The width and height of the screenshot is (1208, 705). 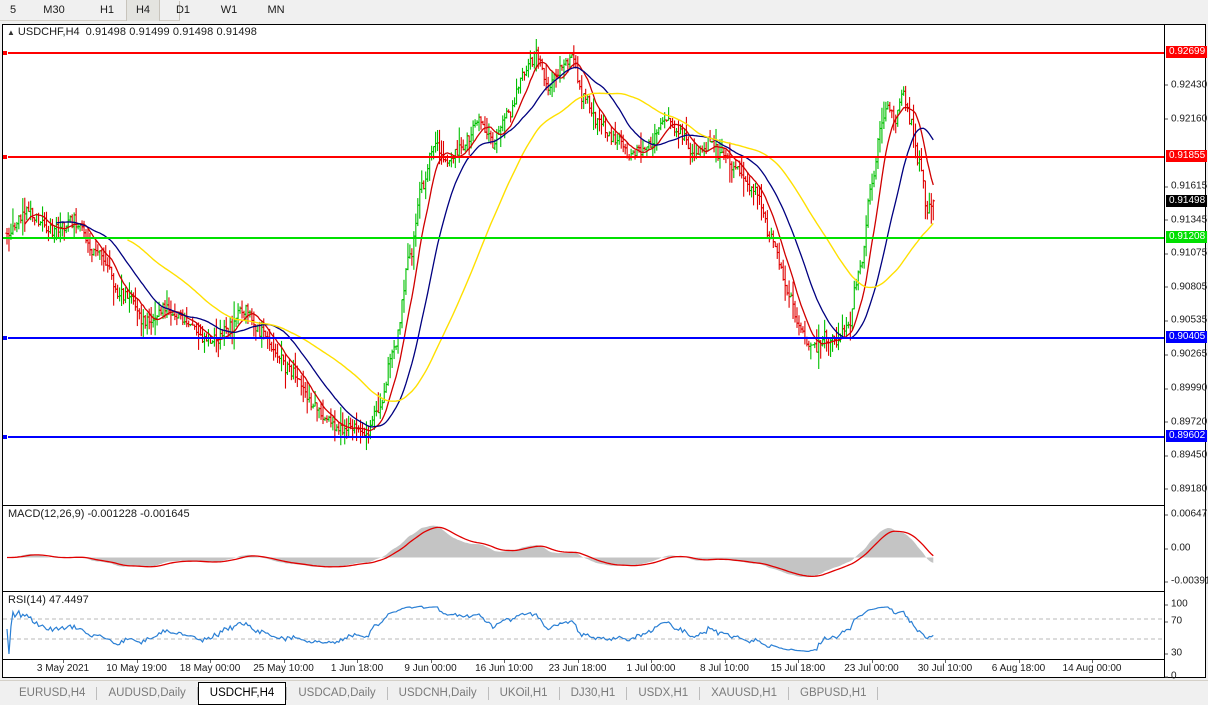 What do you see at coordinates (13, 10) in the screenshot?
I see `timeframe-5: 5` at bounding box center [13, 10].